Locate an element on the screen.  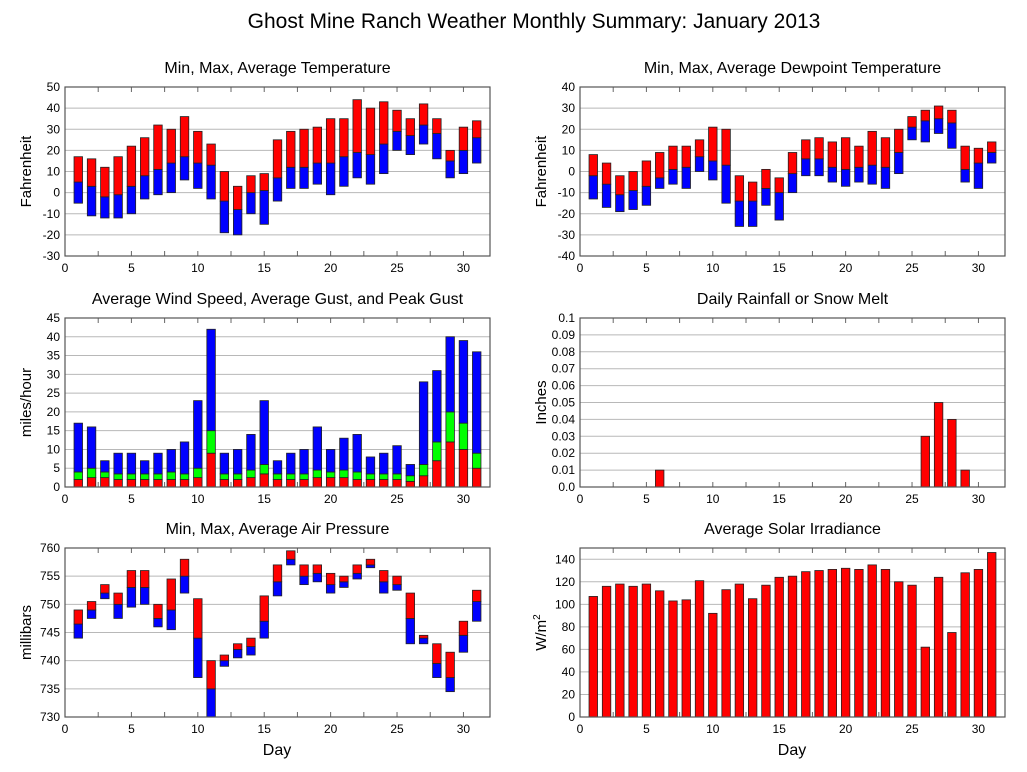
y-tick-label: 0 is located at coordinates (56, 193).